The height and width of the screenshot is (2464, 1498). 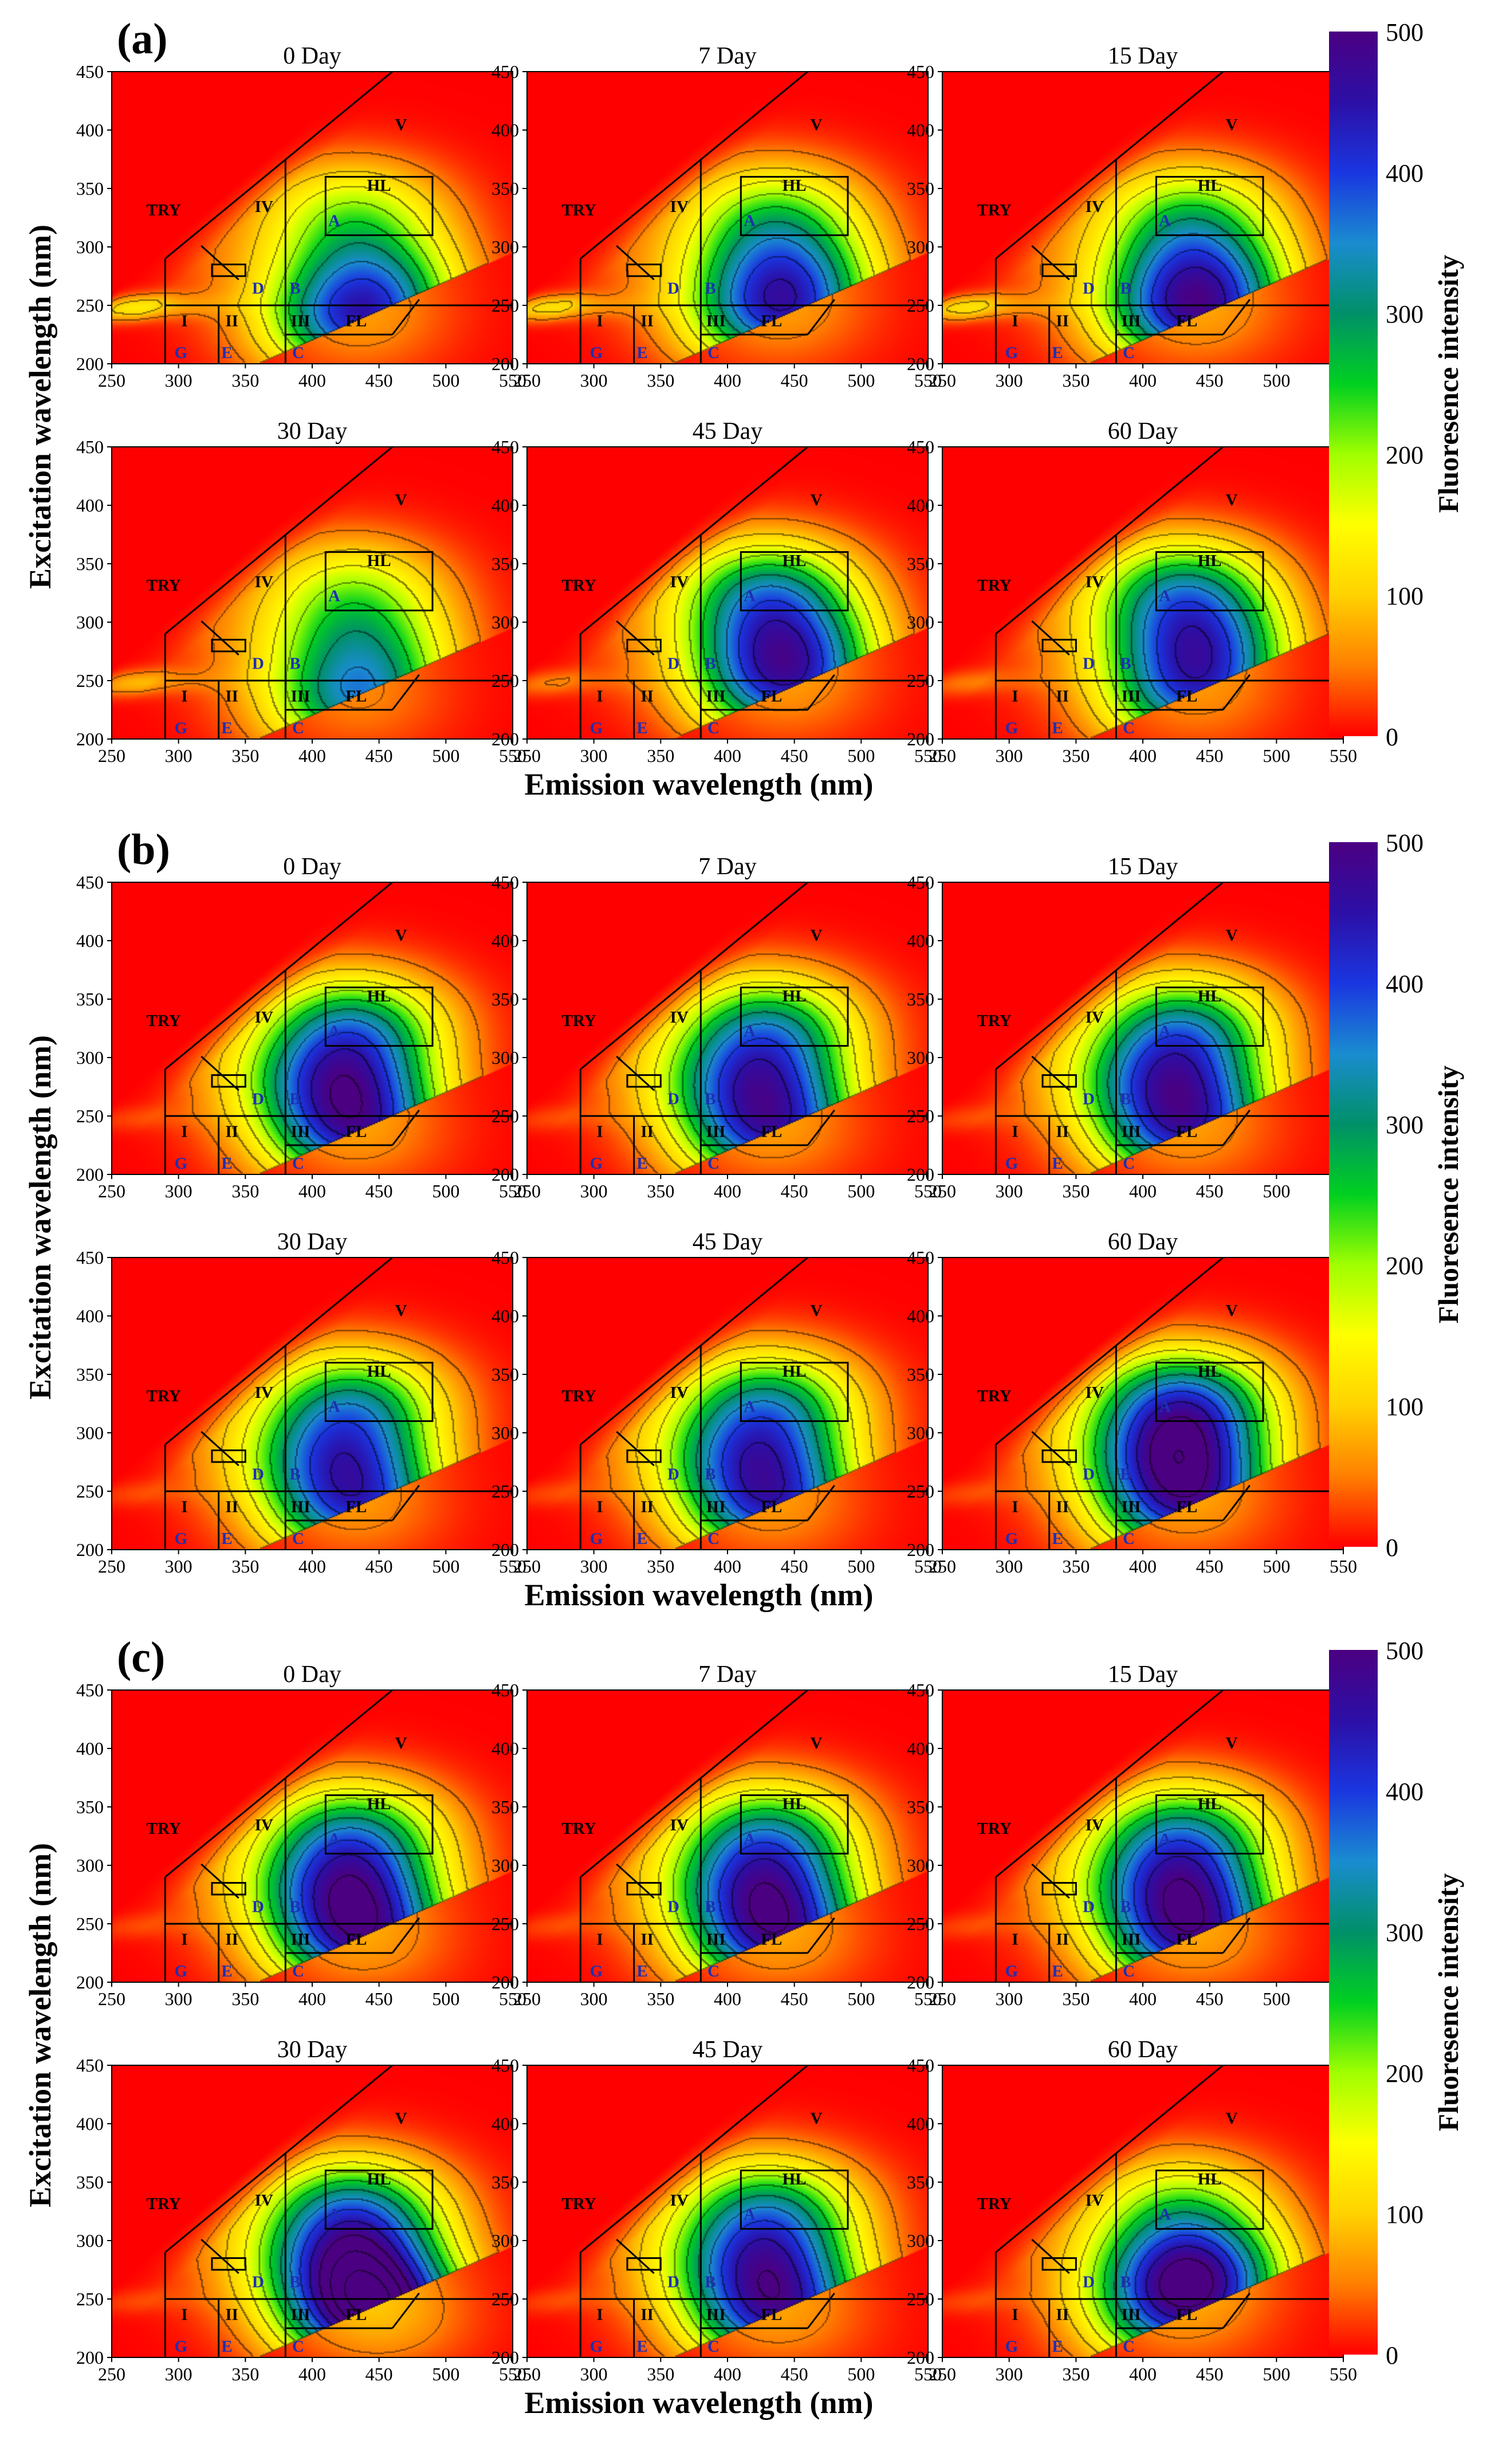 What do you see at coordinates (1095, 207) in the screenshot?
I see `region-label: IV` at bounding box center [1095, 207].